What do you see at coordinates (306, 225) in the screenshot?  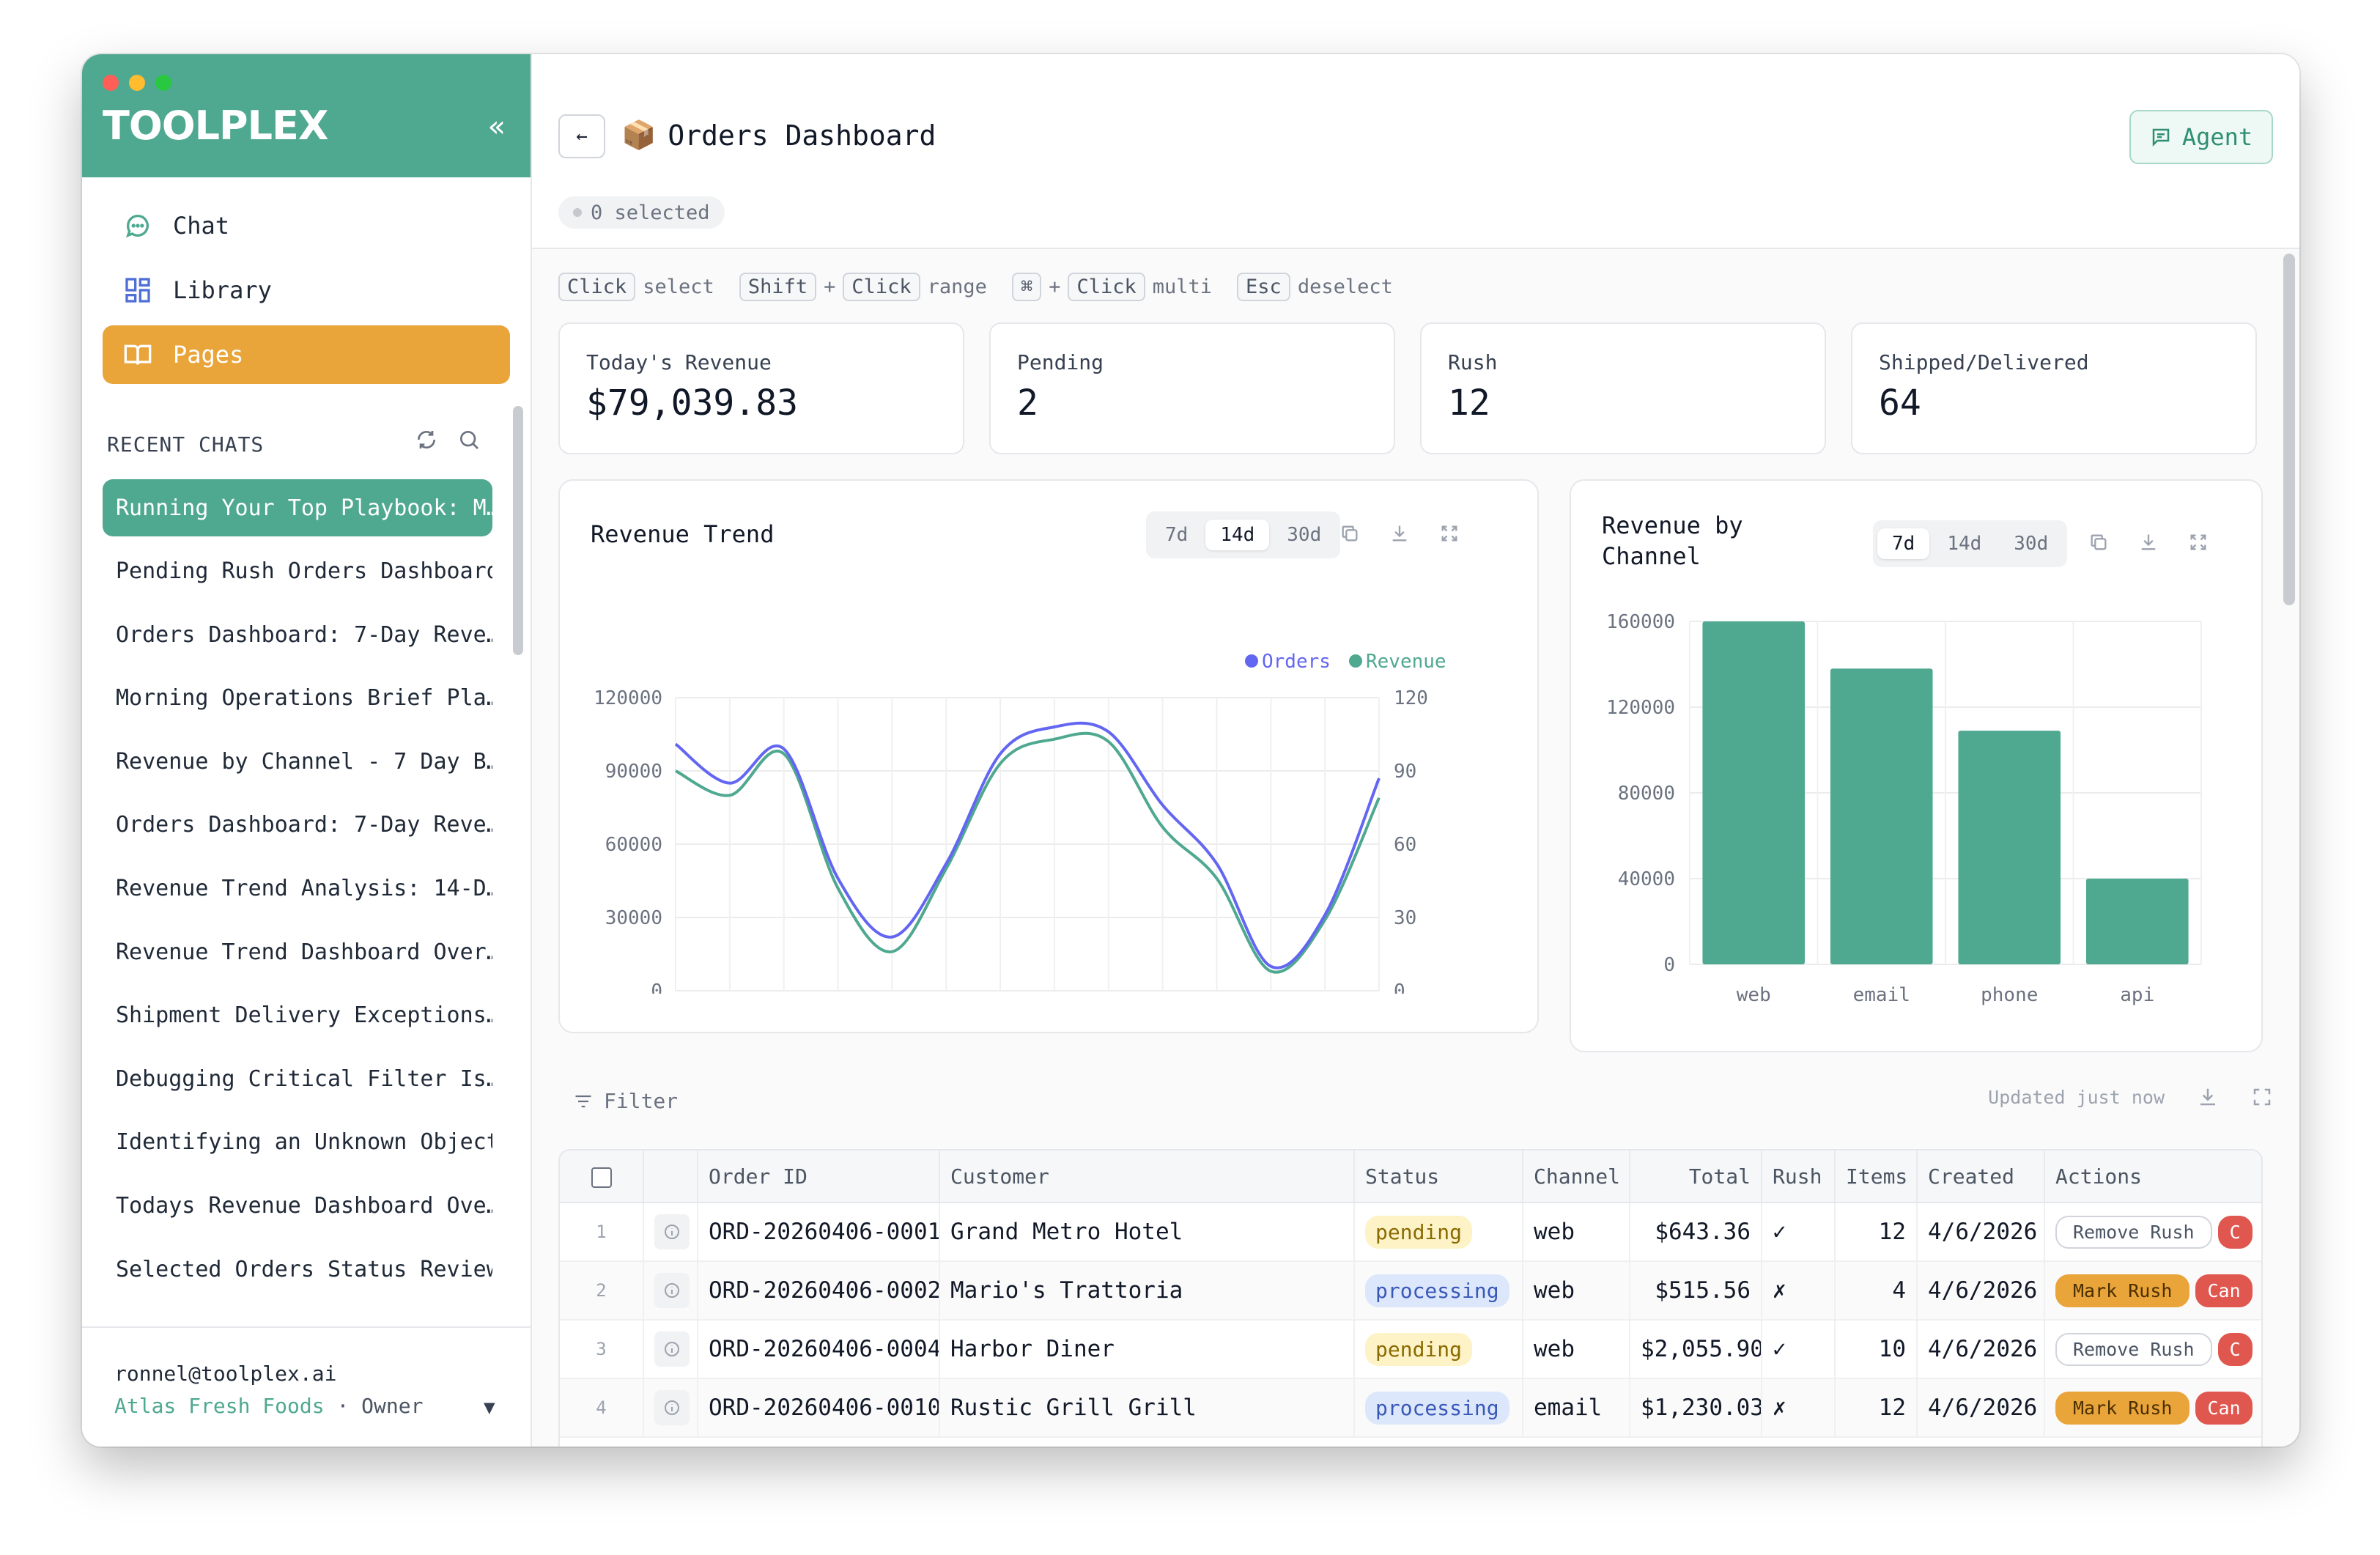 I see `nav-item-chat: Chat` at bounding box center [306, 225].